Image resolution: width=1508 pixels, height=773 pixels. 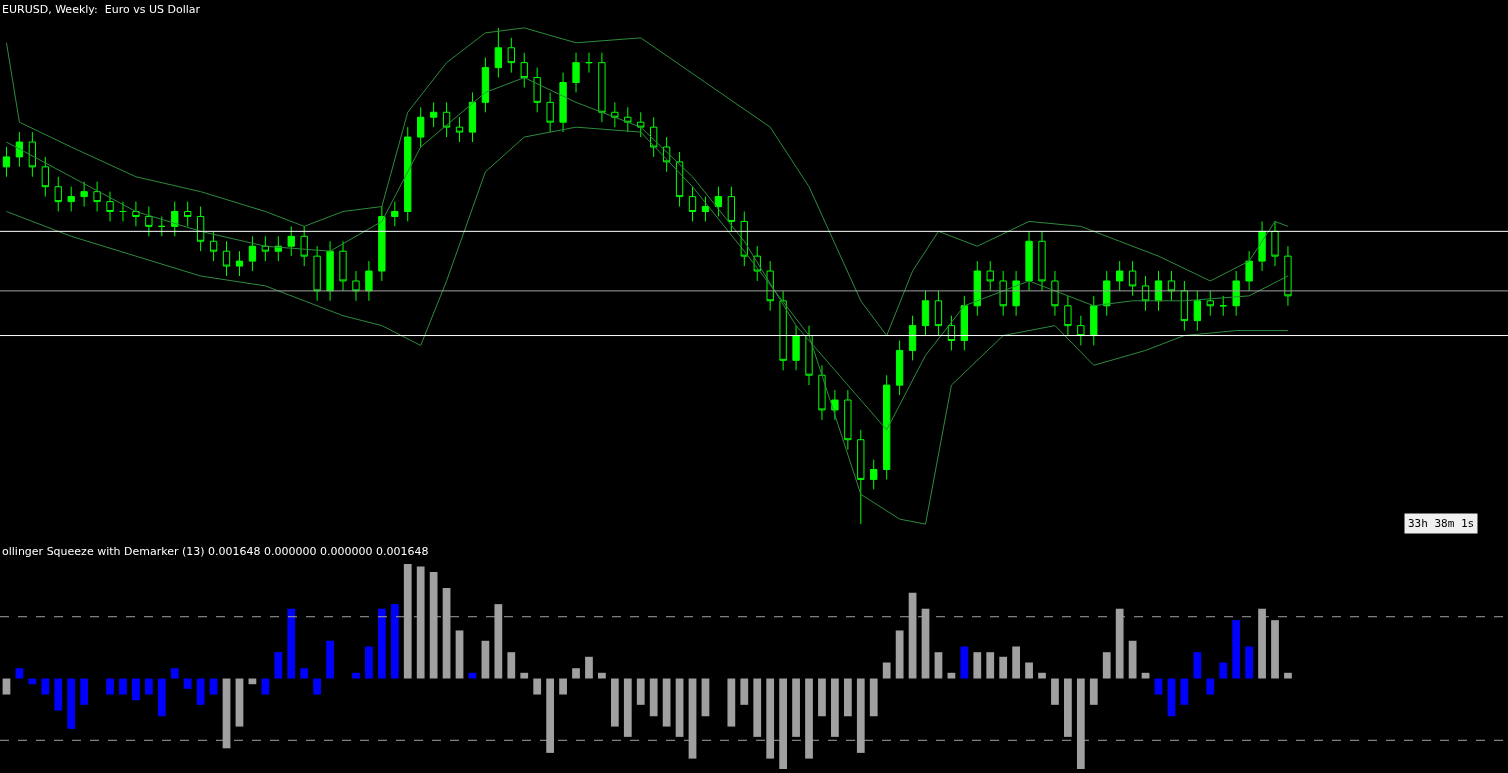 I want to click on chart-title: EURUSD, Weekly: Euro vs US Dollar, so click(x=101, y=9).